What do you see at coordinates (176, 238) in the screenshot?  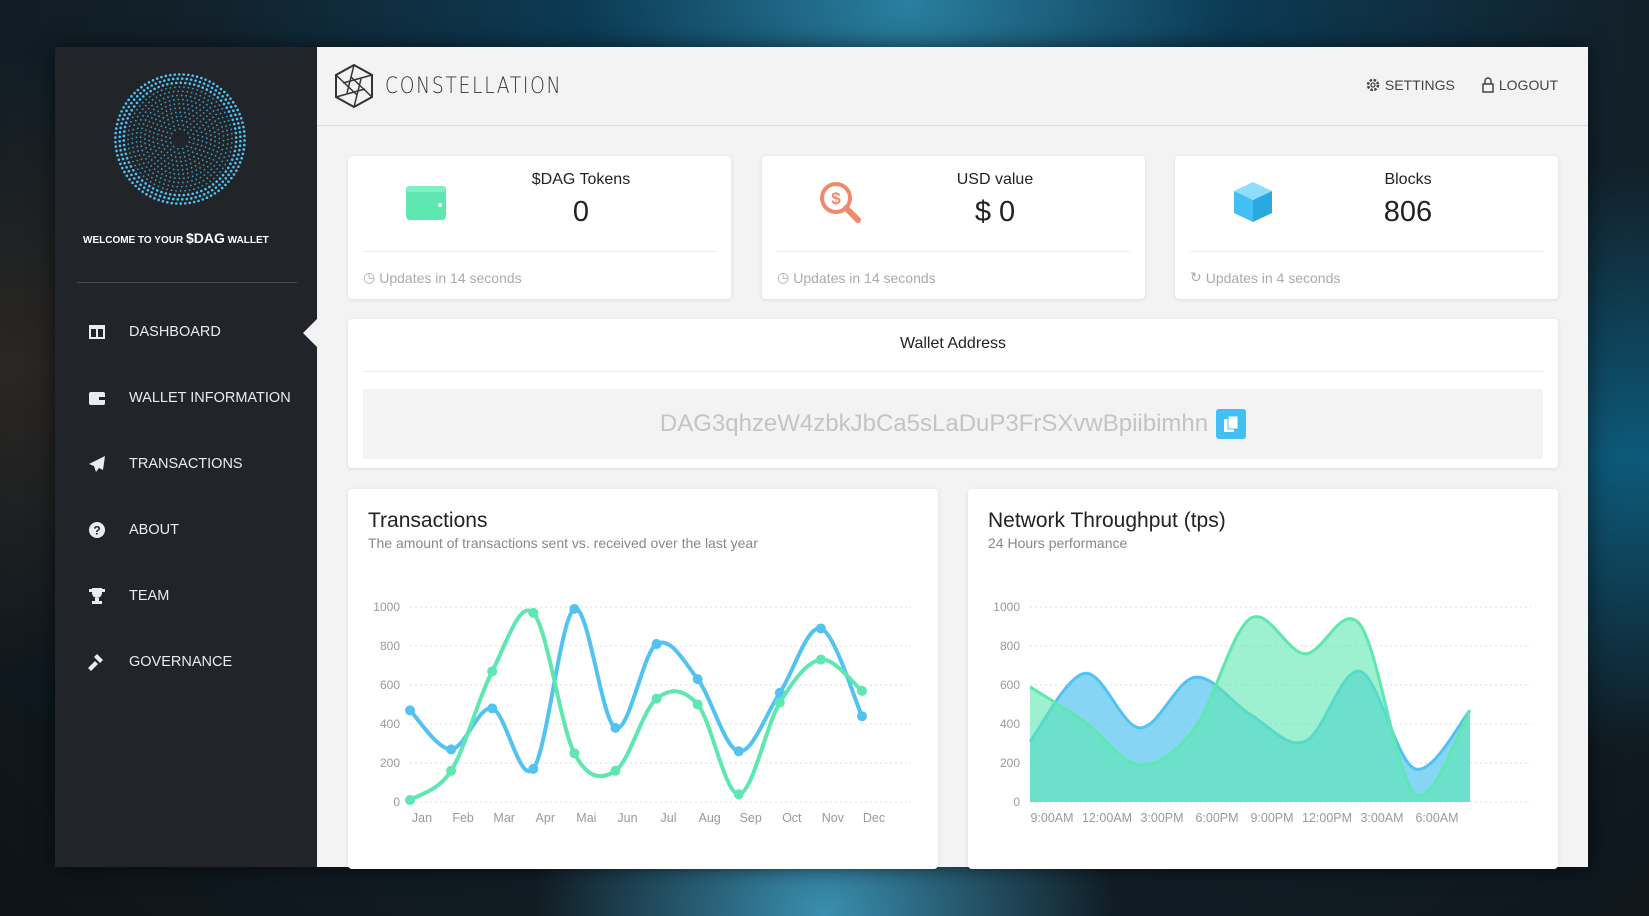 I see `welcome-text: WELCOME TO YOUR $DAG WALLET` at bounding box center [176, 238].